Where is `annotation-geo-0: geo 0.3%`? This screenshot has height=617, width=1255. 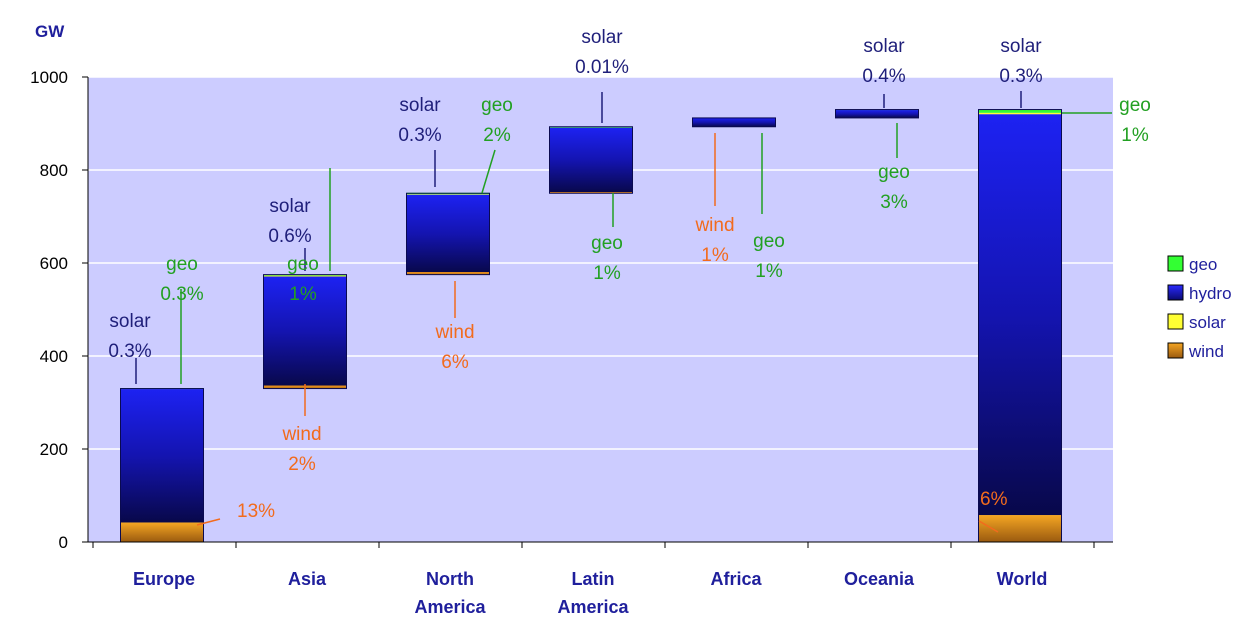
annotation-geo-0: geo 0.3% is located at coordinates (182, 319).